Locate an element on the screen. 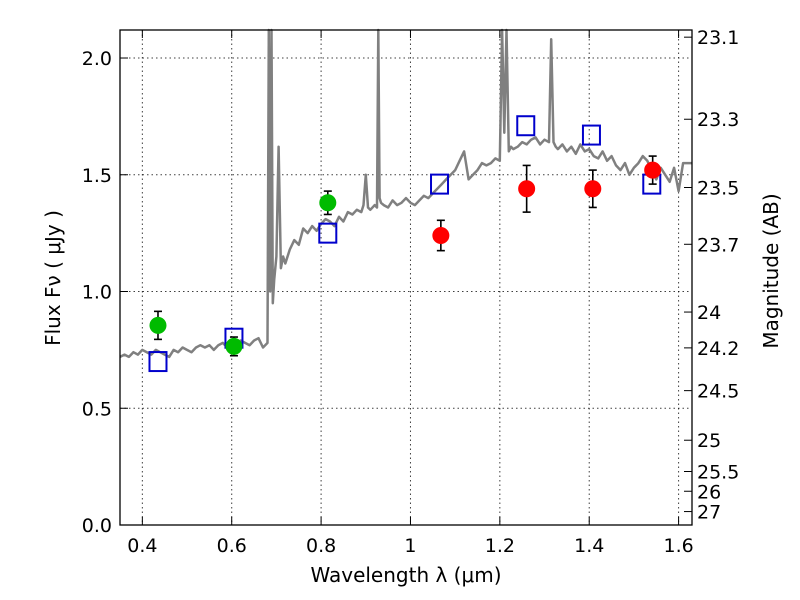  y2-tick-label: 23.5 is located at coordinates (718, 189).